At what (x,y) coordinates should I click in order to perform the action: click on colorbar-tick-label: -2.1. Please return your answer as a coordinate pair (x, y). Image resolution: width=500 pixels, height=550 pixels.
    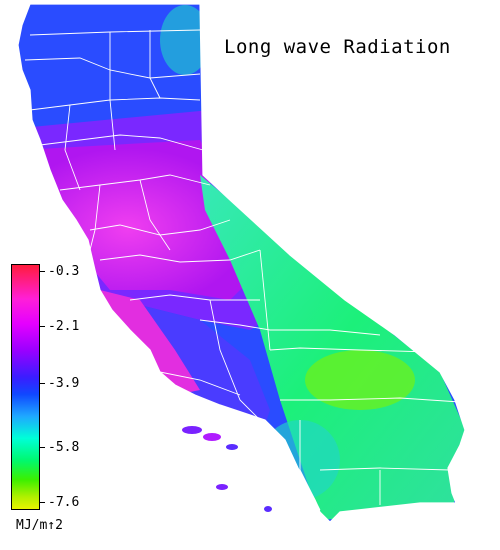
    Looking at the image, I should click on (64, 326).